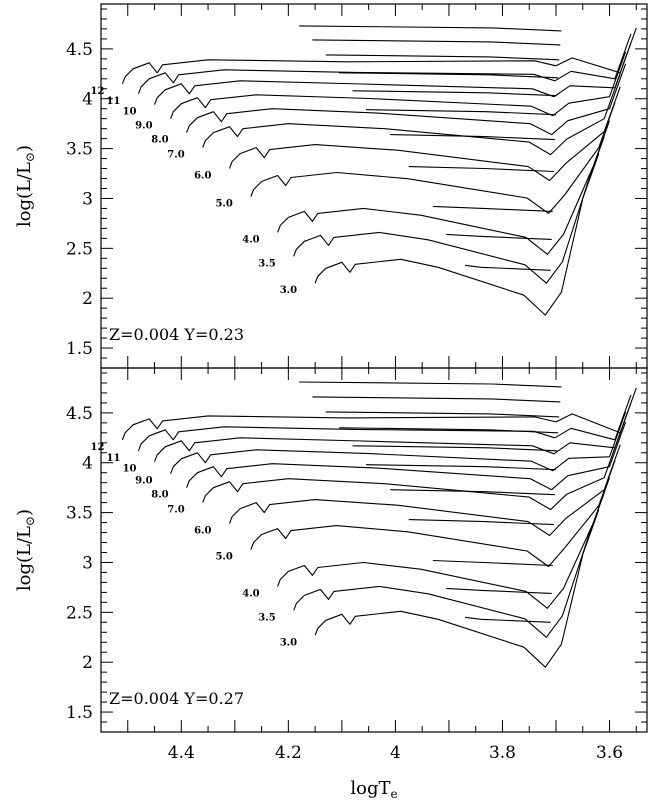 The width and height of the screenshot is (653, 806). What do you see at coordinates (24, 194) in the screenshot?
I see `y-axis-label-text: log(L/L` at bounding box center [24, 194].